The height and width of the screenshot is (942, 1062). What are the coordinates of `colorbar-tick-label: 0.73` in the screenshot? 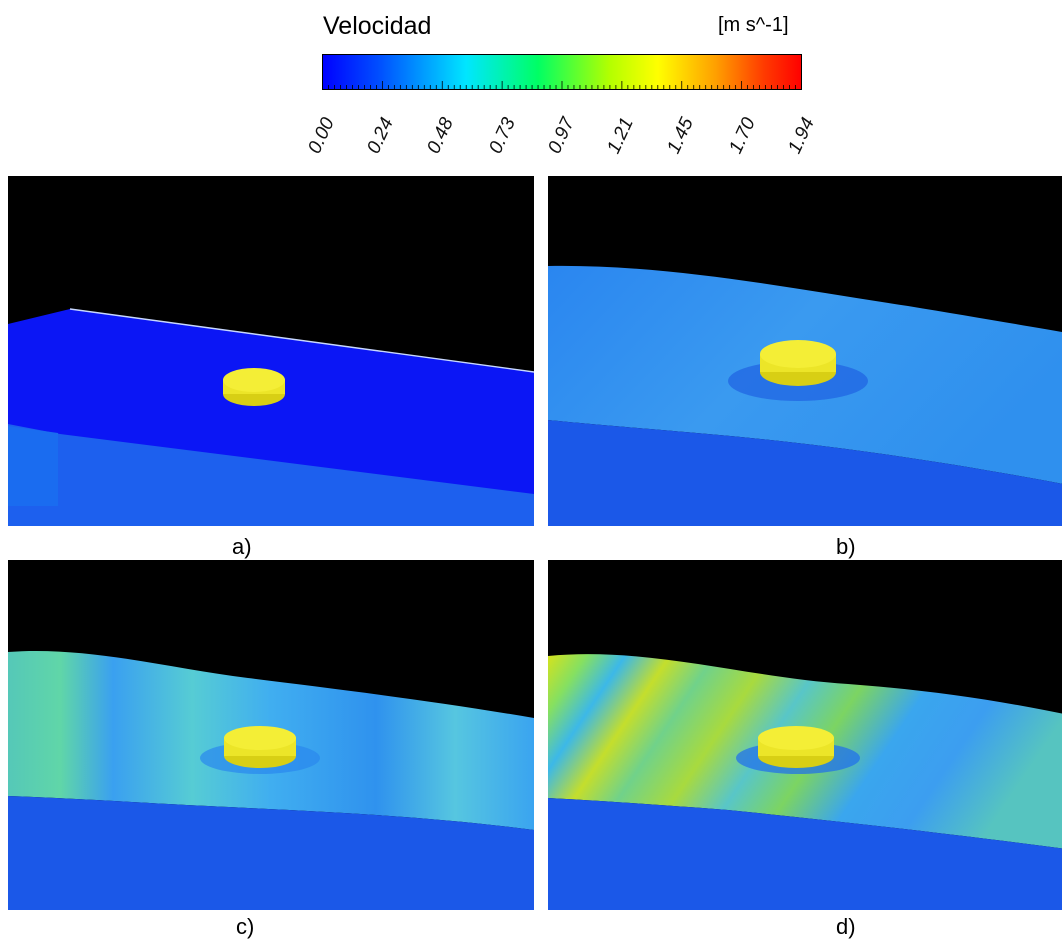 It's located at (502, 135).